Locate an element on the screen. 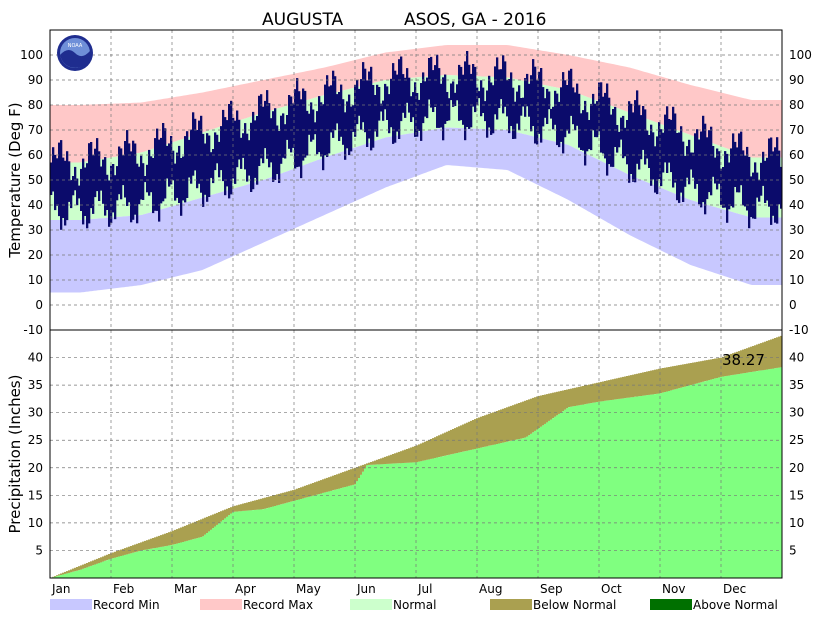 This screenshot has width=832, height=624. chart-title-station: AUGUSTA is located at coordinates (303, 20).